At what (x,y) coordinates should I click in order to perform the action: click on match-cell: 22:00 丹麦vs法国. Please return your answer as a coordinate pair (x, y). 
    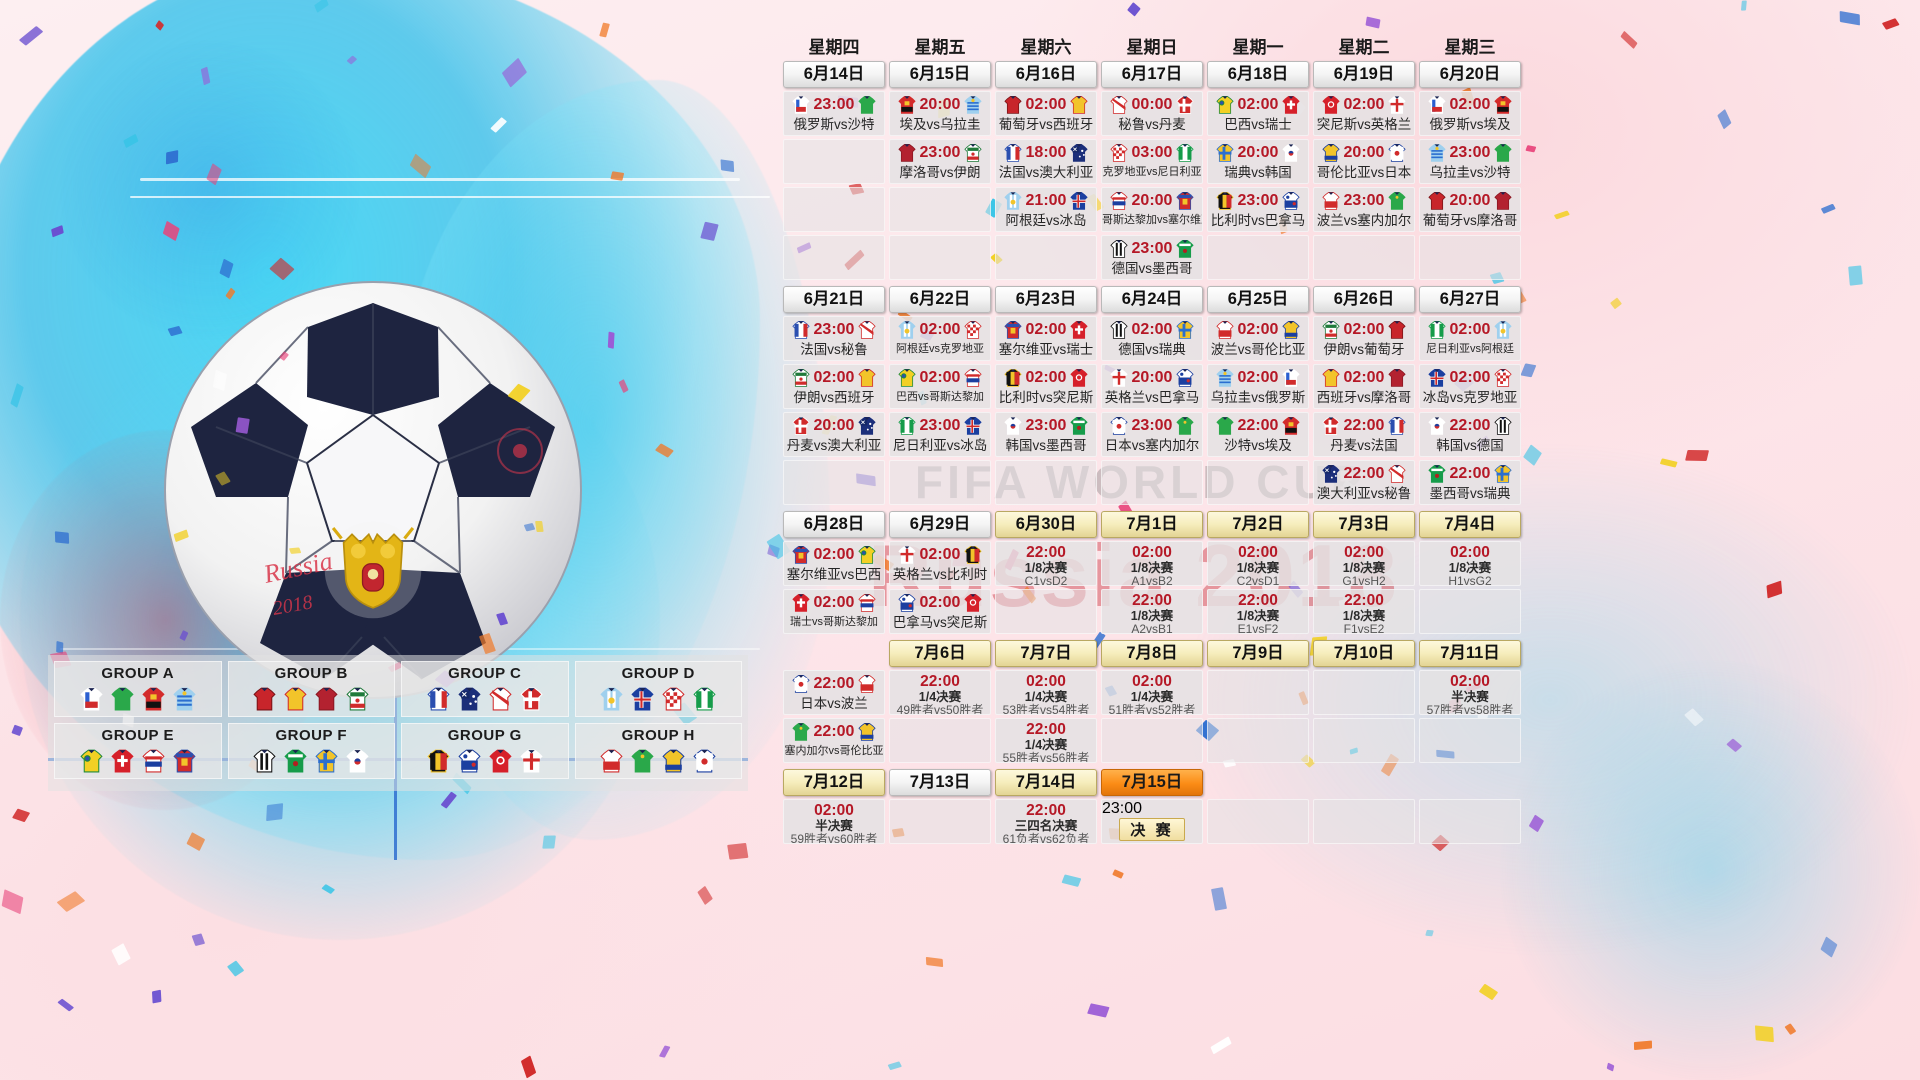
    Looking at the image, I should click on (1364, 434).